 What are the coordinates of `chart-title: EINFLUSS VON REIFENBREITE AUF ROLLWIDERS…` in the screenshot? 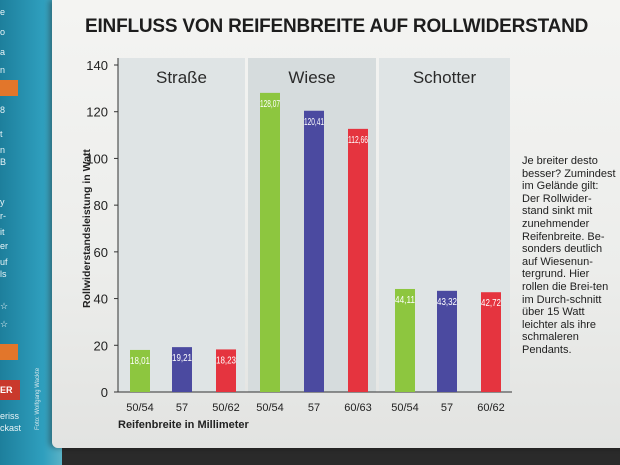 It's located at (337, 26).